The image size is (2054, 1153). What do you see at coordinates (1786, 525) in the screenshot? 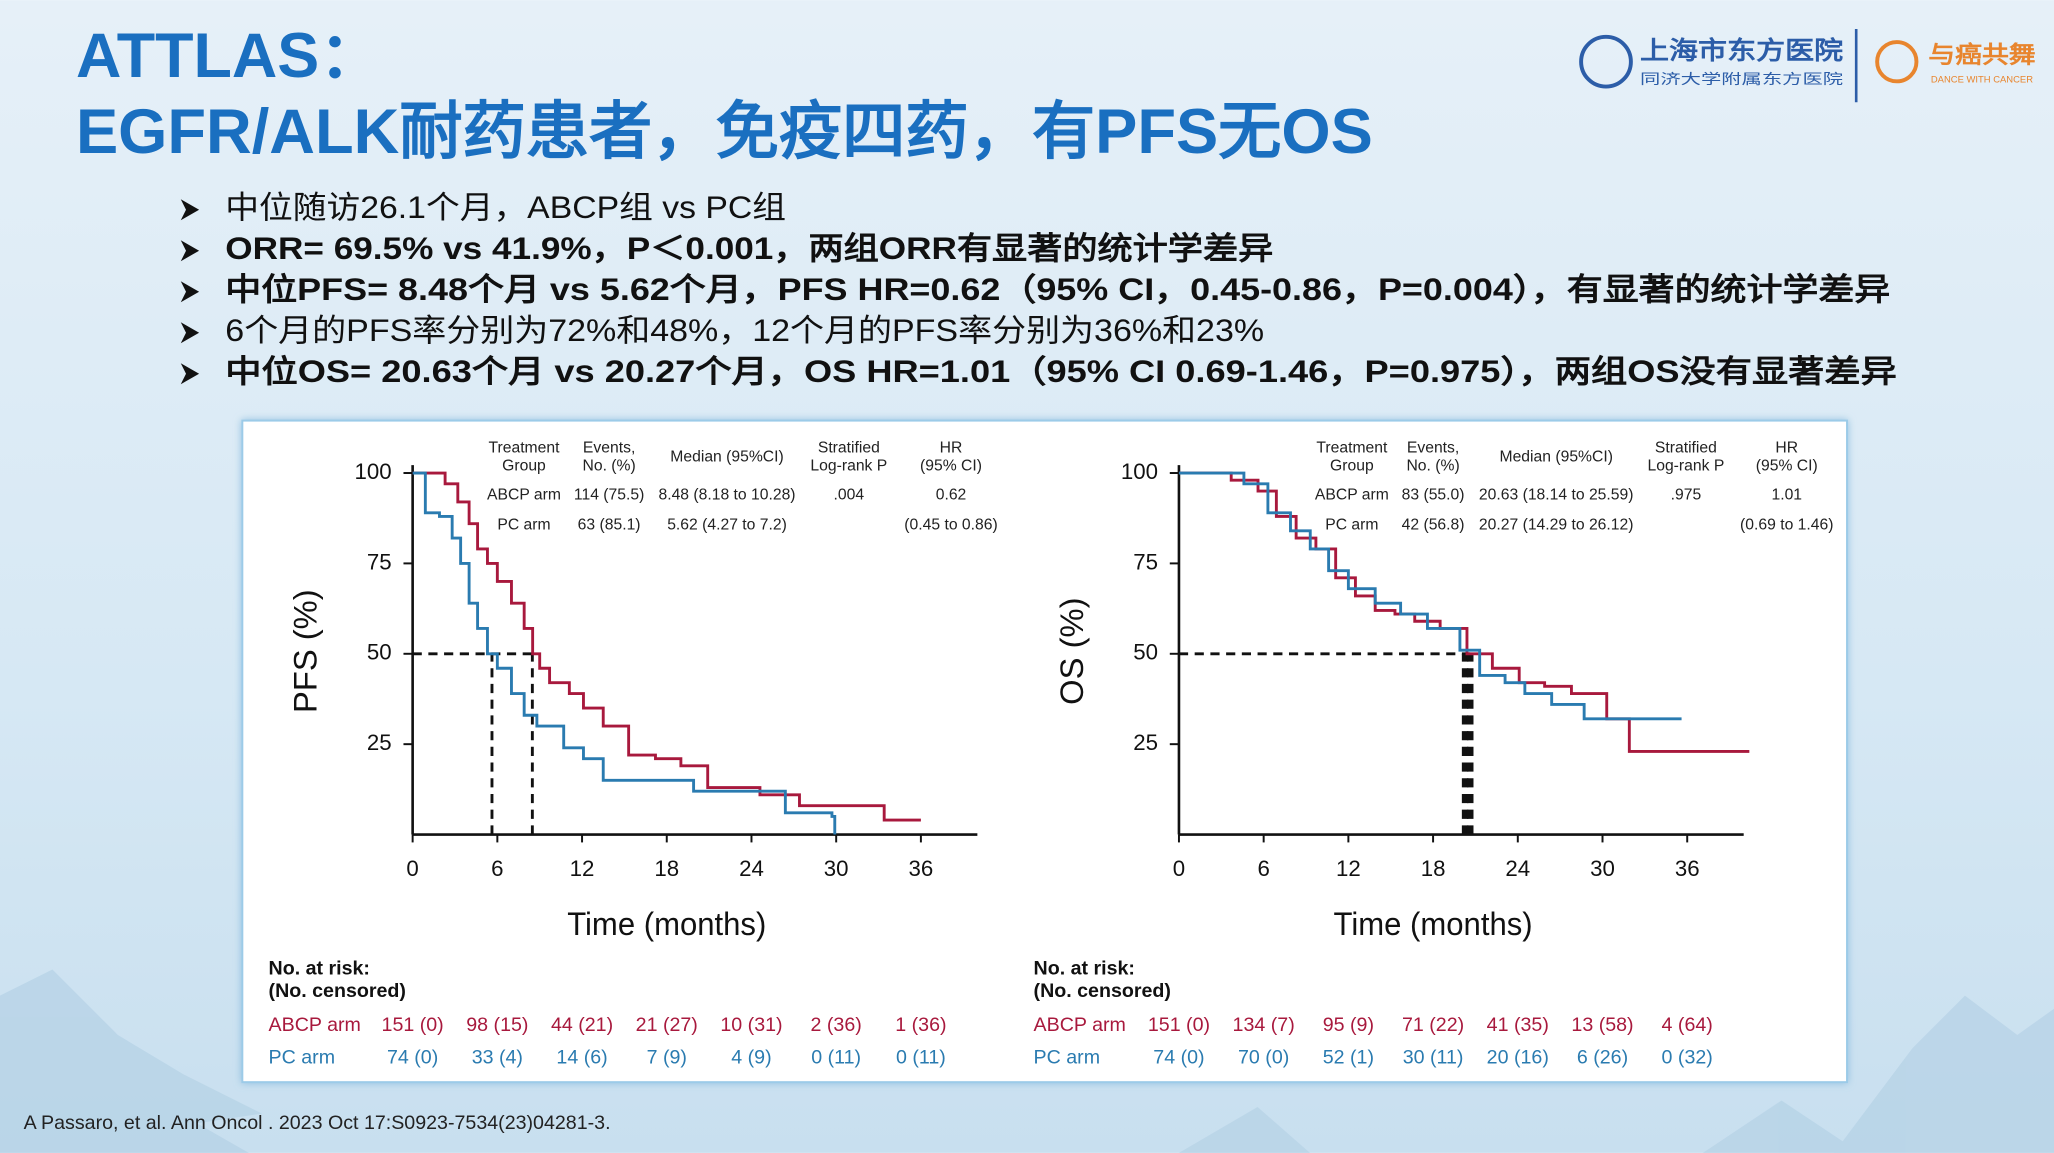
I see `table-cell: (0.69 to 1.46)` at bounding box center [1786, 525].